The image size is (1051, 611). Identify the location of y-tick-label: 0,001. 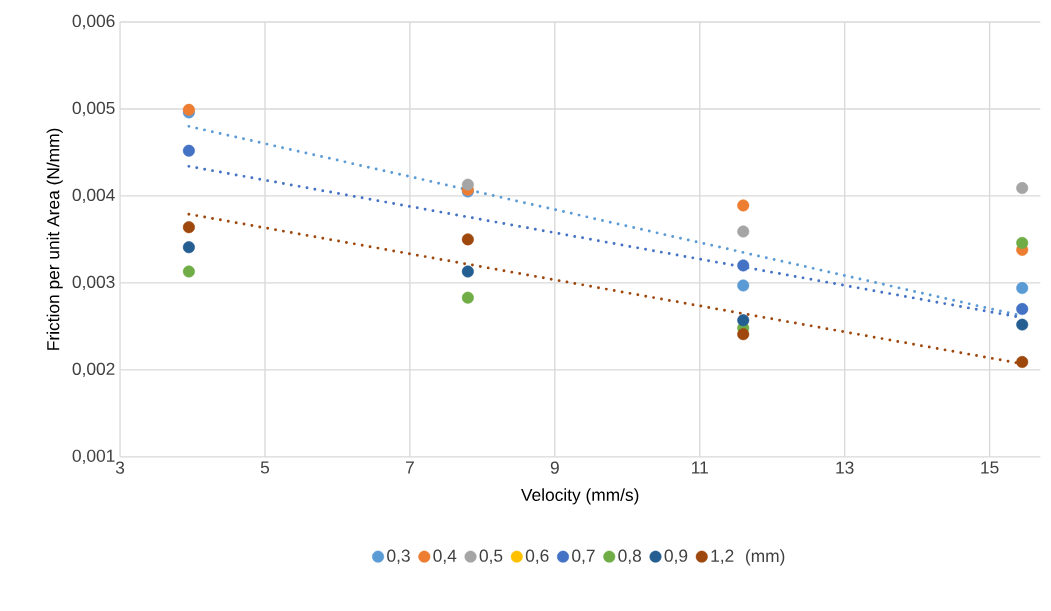
(93, 457).